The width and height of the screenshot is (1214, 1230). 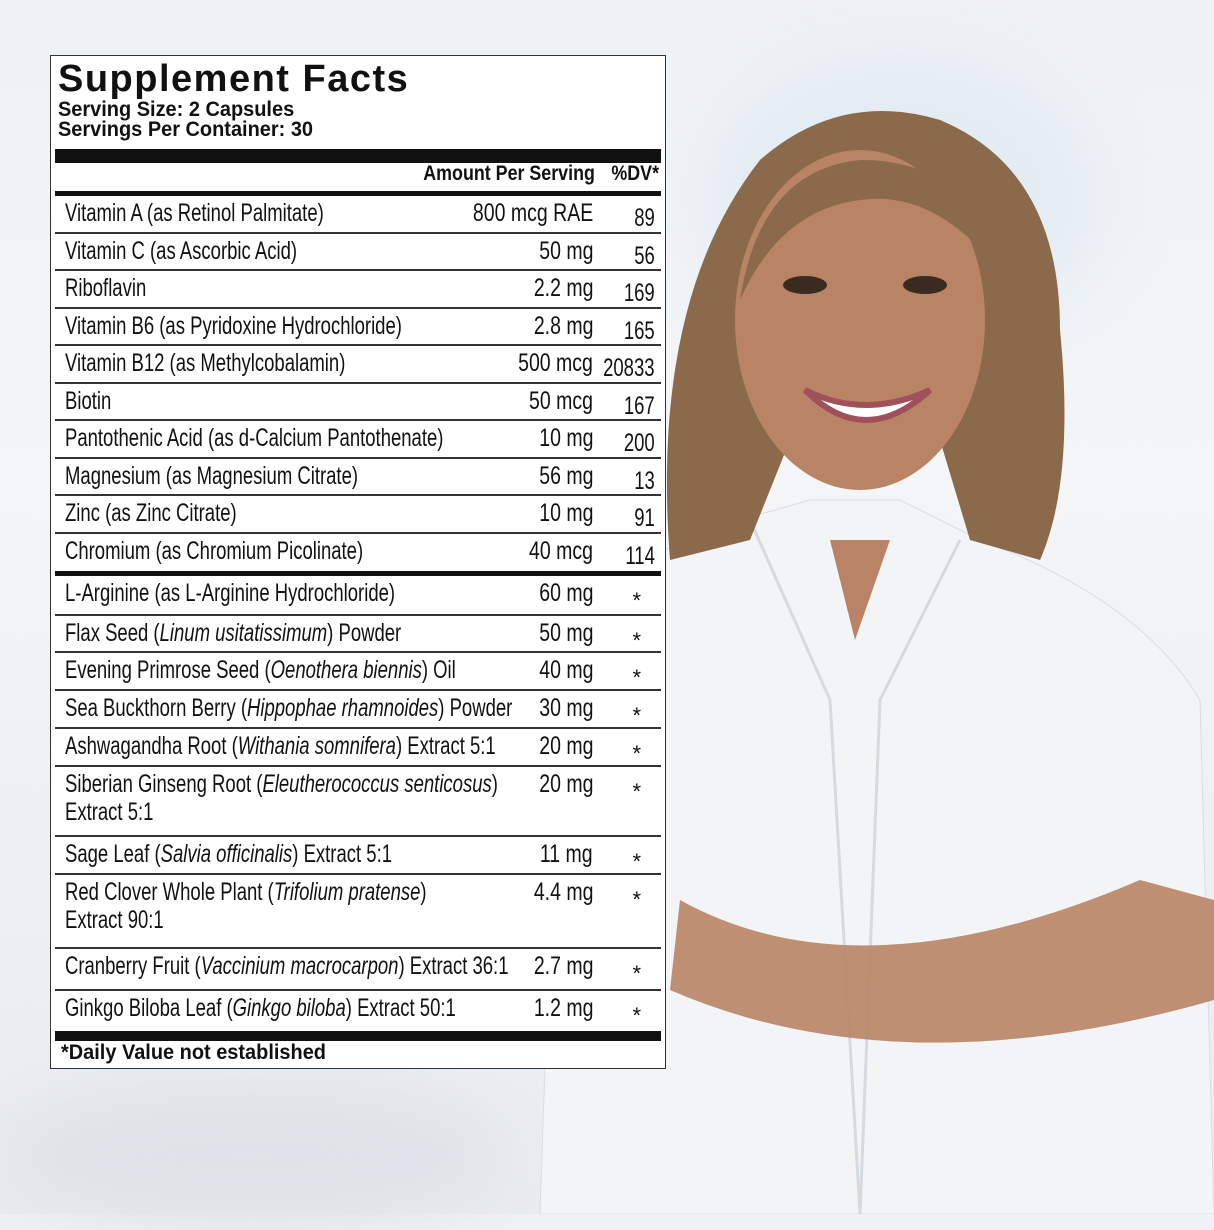 What do you see at coordinates (635, 173) in the screenshot?
I see `header-dv: %DV*` at bounding box center [635, 173].